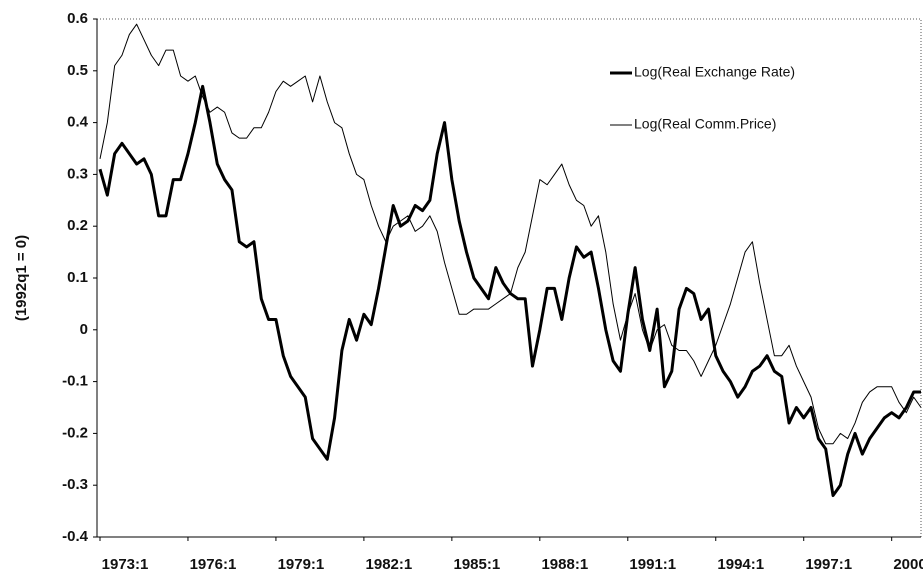 The width and height of the screenshot is (923, 586). What do you see at coordinates (75, 484) in the screenshot?
I see `y-tick-label: -0.3` at bounding box center [75, 484].